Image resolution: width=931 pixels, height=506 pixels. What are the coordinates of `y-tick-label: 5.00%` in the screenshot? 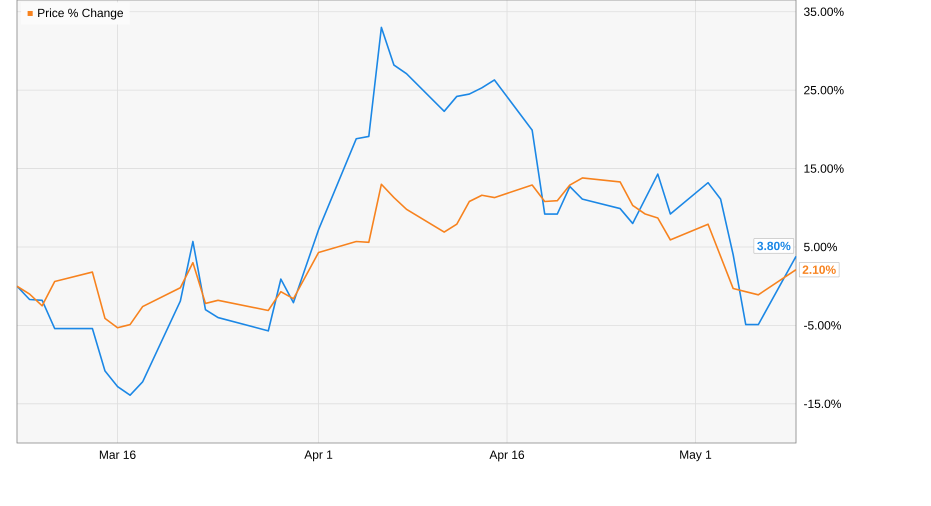 It's located at (820, 247).